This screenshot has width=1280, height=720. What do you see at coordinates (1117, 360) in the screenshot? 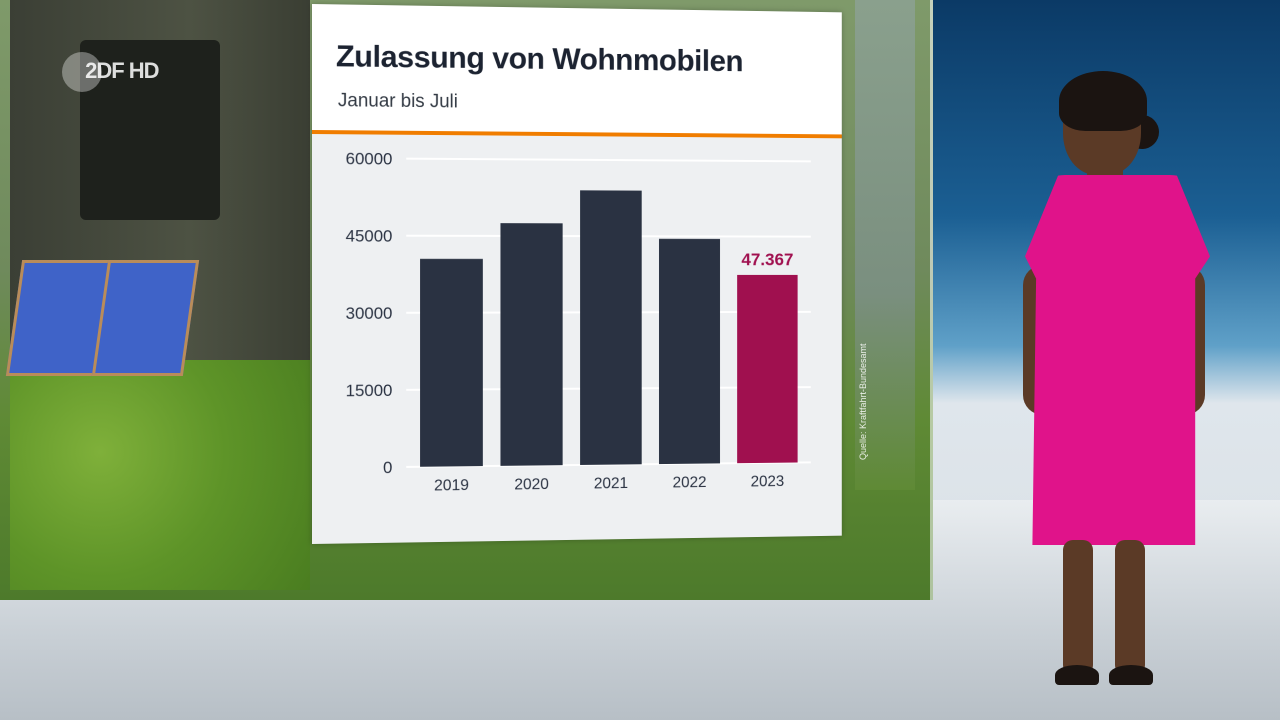
I see `presenter-dress` at bounding box center [1117, 360].